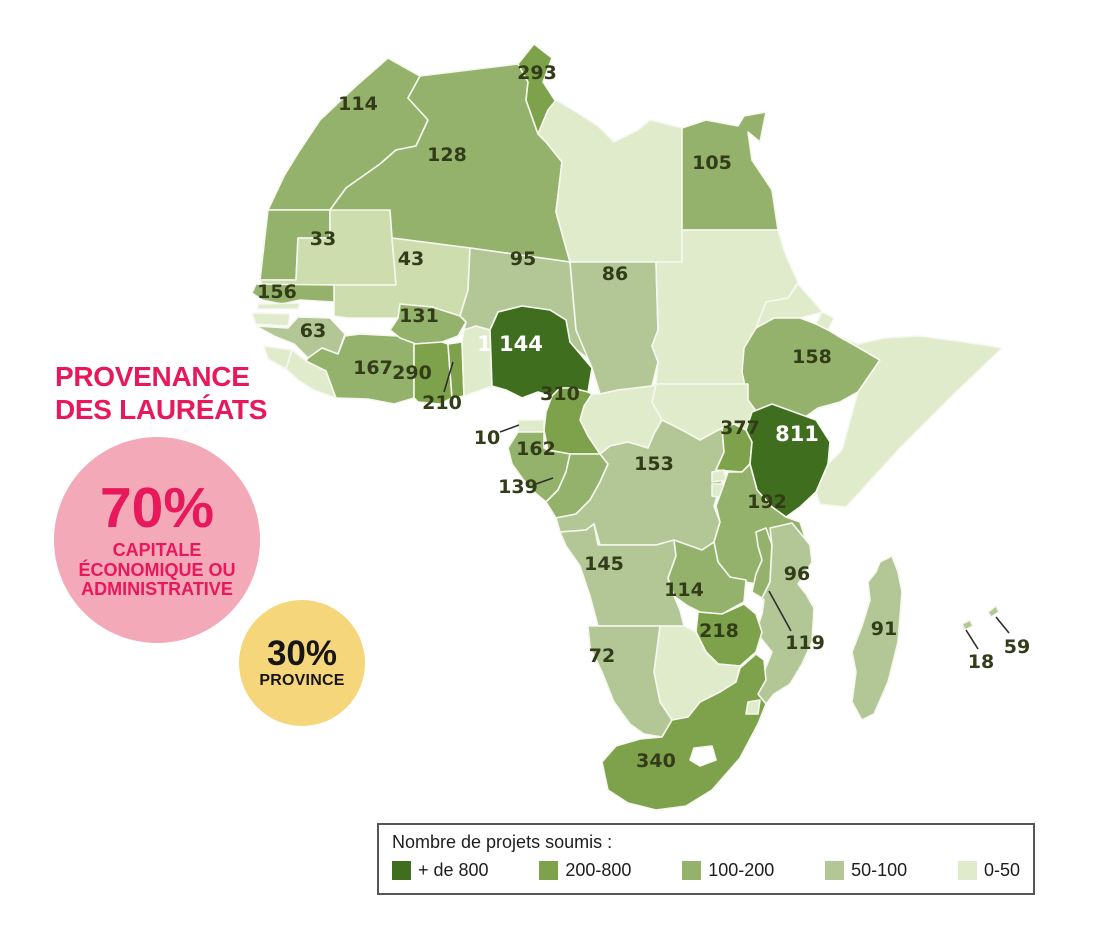 The image size is (1110, 939). I want to click on country-somalia, so click(909, 421).